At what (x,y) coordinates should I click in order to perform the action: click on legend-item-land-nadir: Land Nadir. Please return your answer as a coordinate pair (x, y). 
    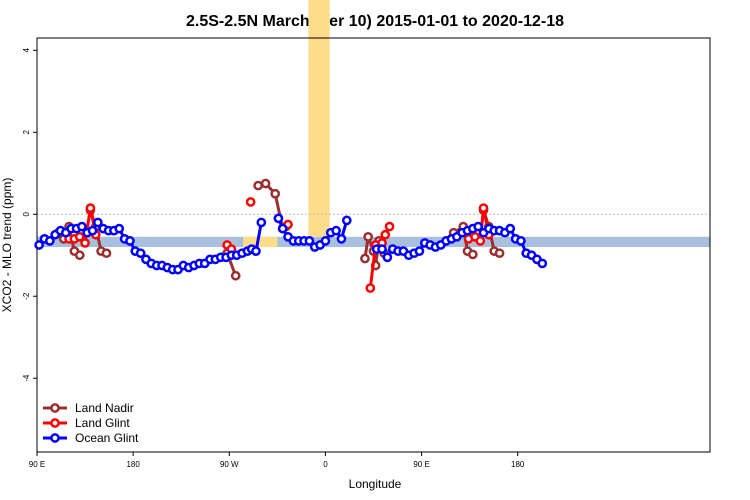
    Looking at the image, I should click on (88, 408).